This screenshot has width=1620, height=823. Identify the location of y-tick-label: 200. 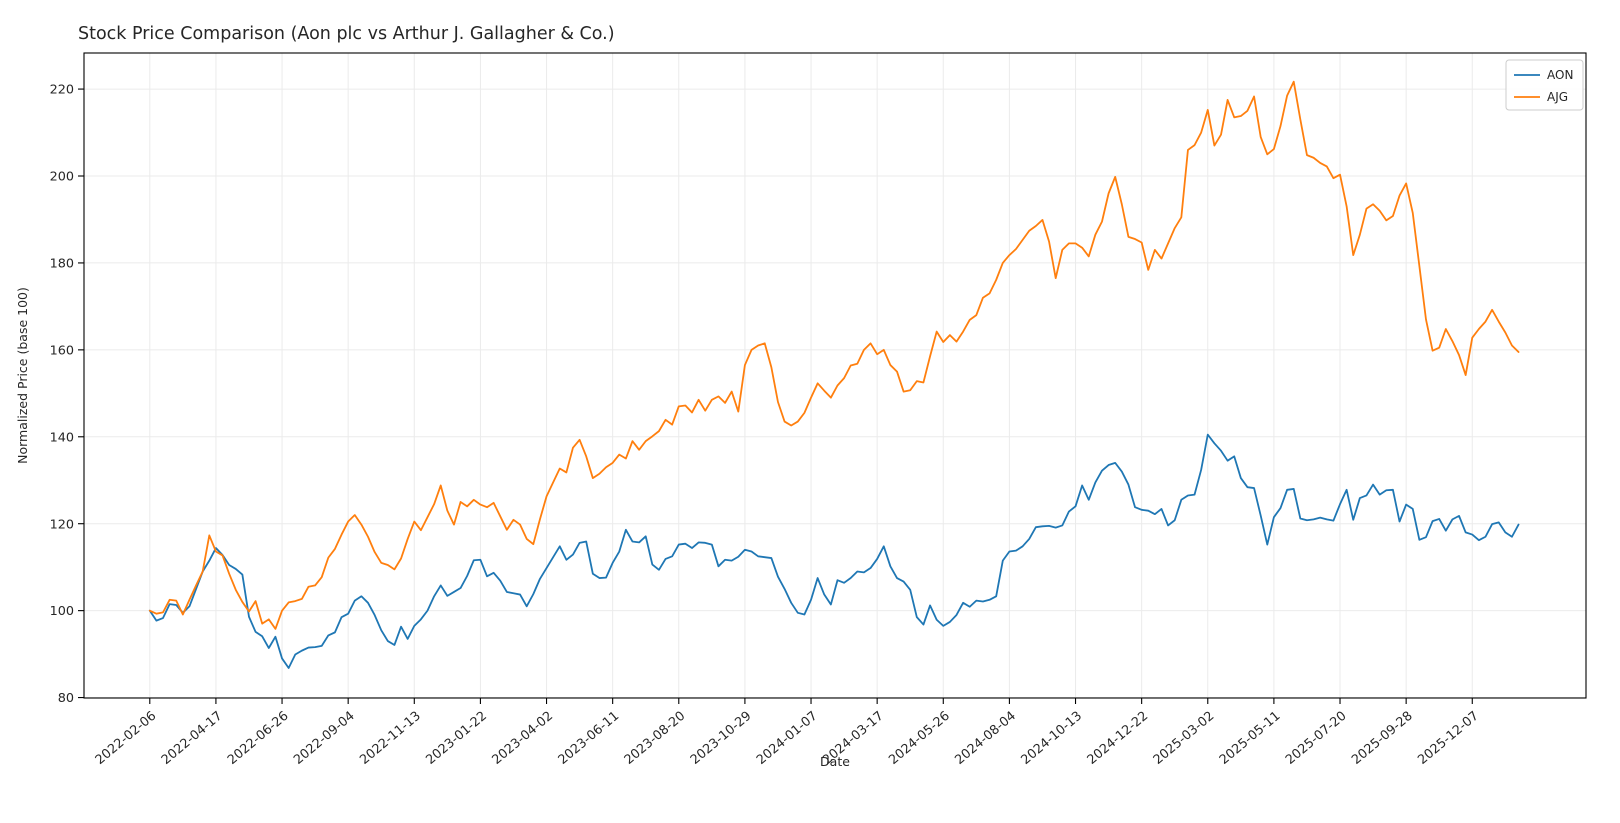
(62, 177).